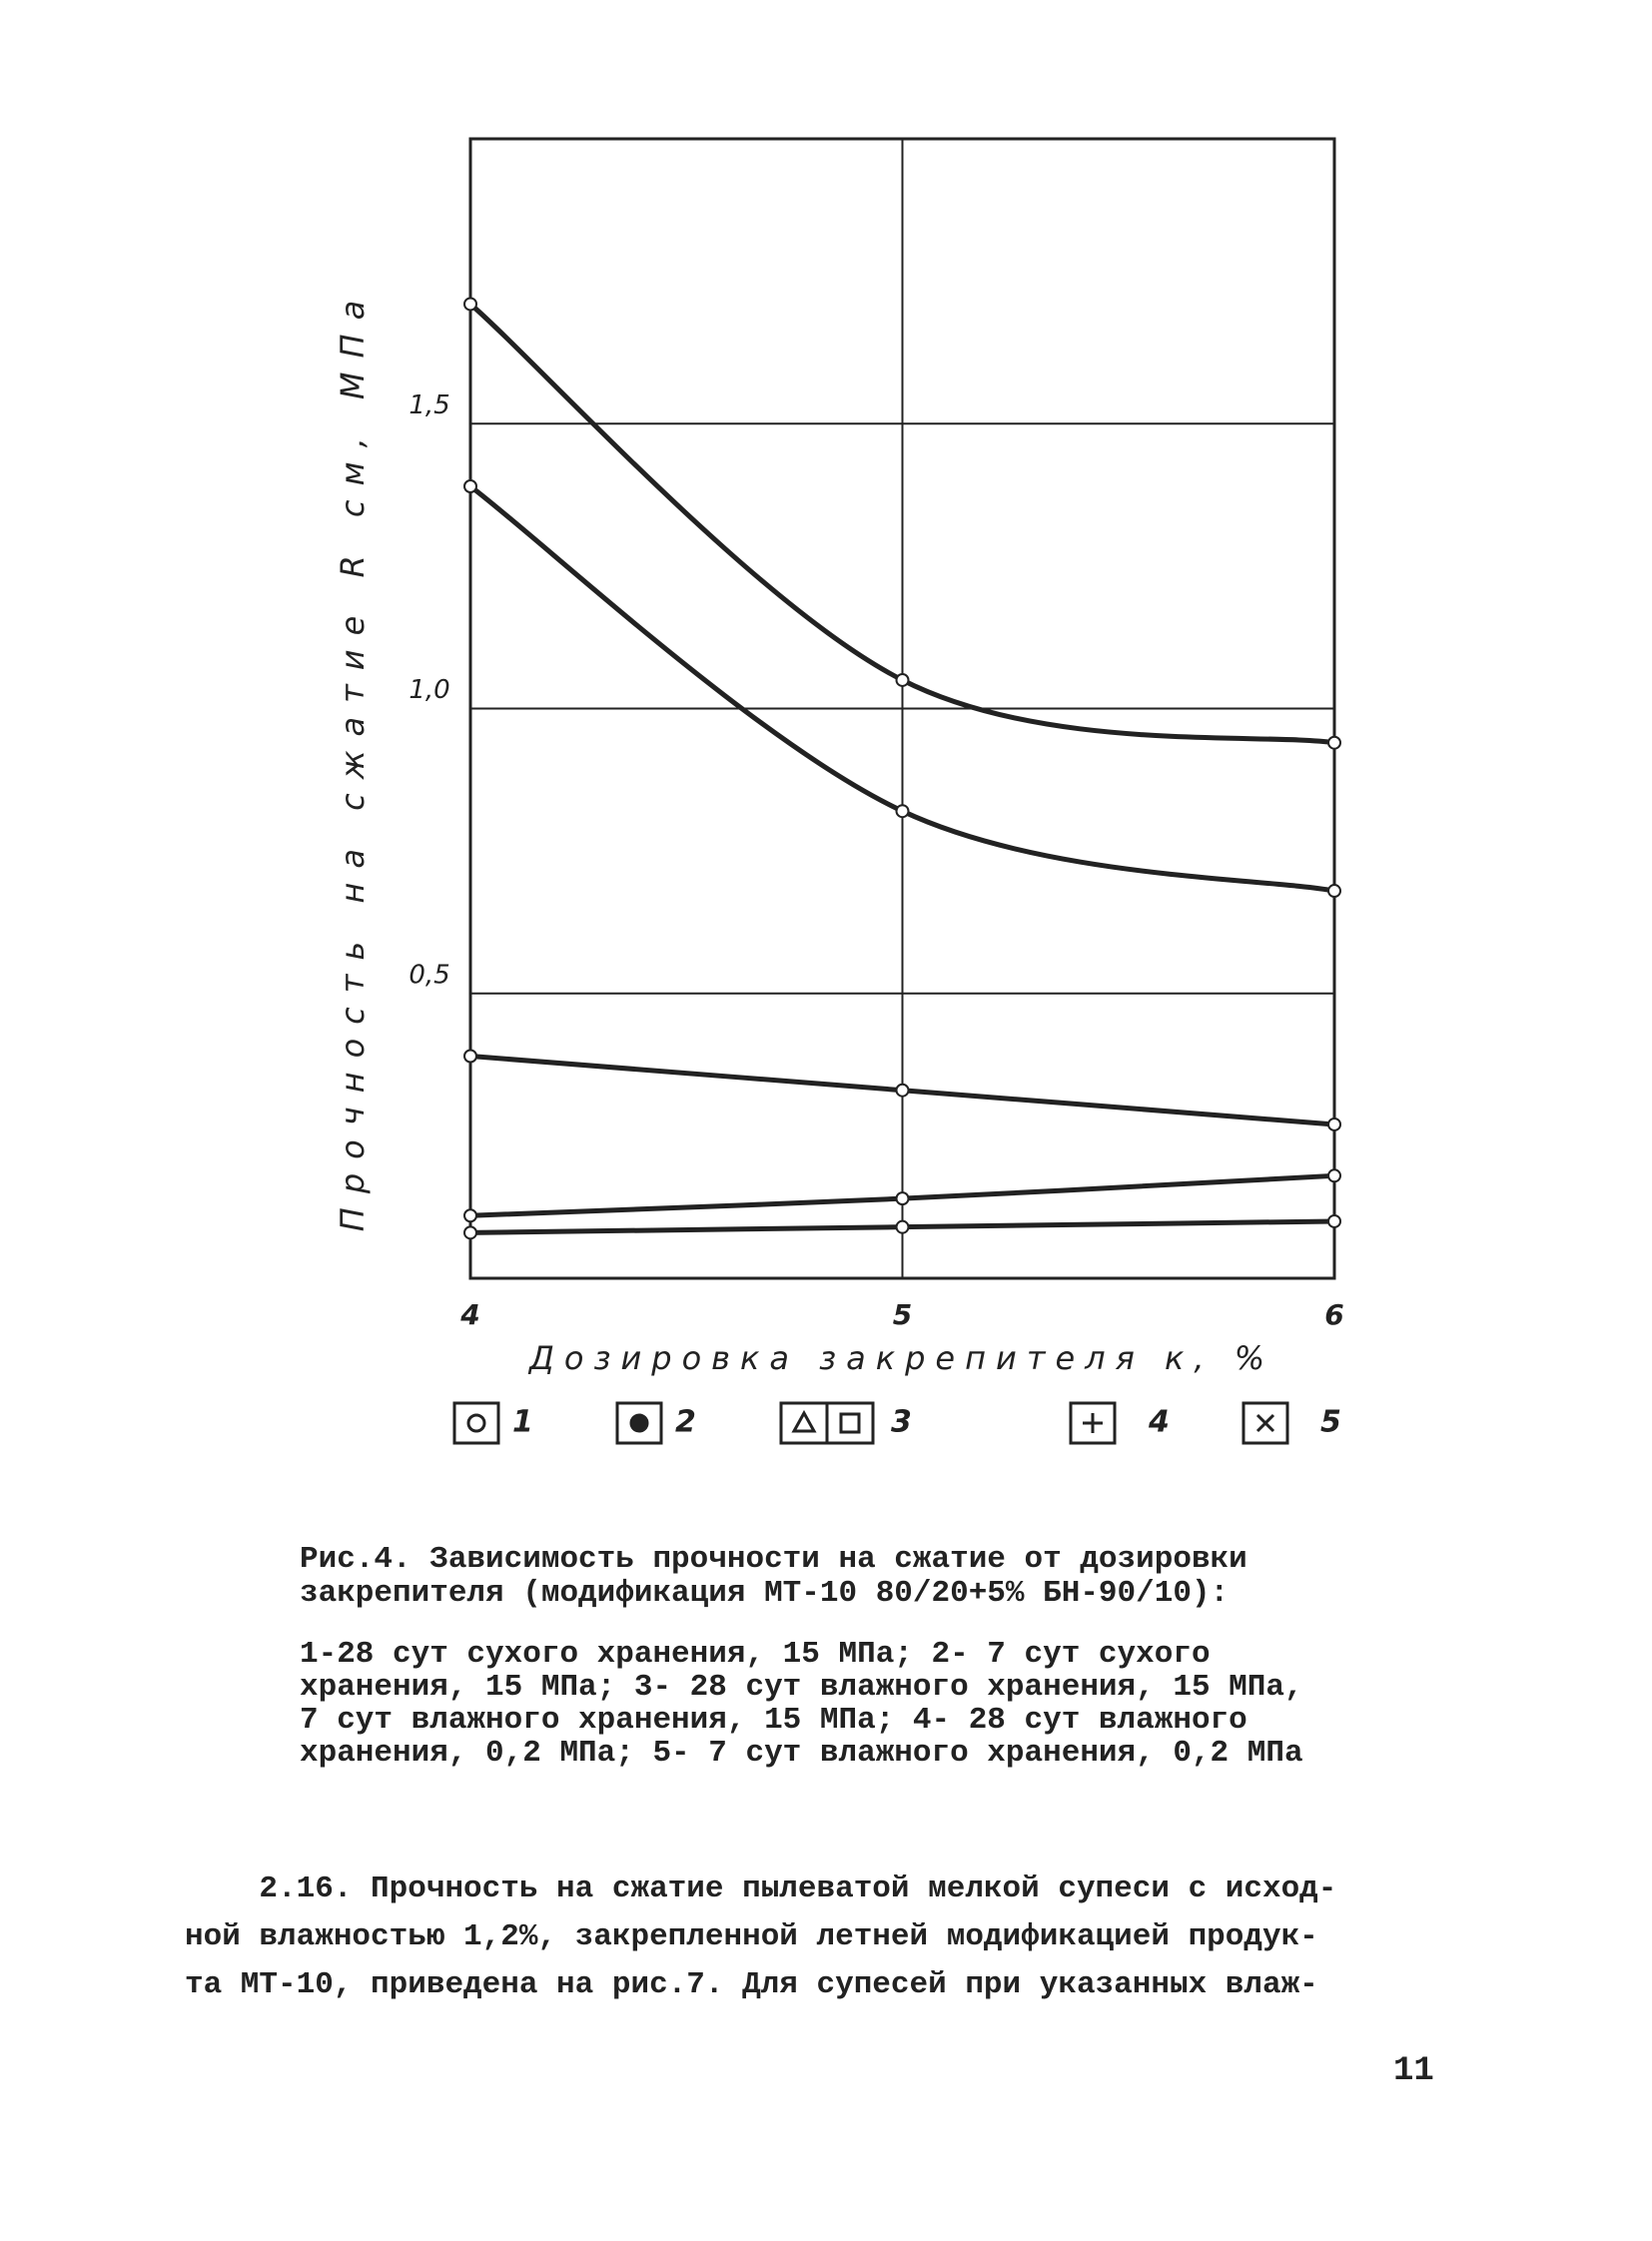  I want to click on legend-label: 4, so click(1159, 1422).